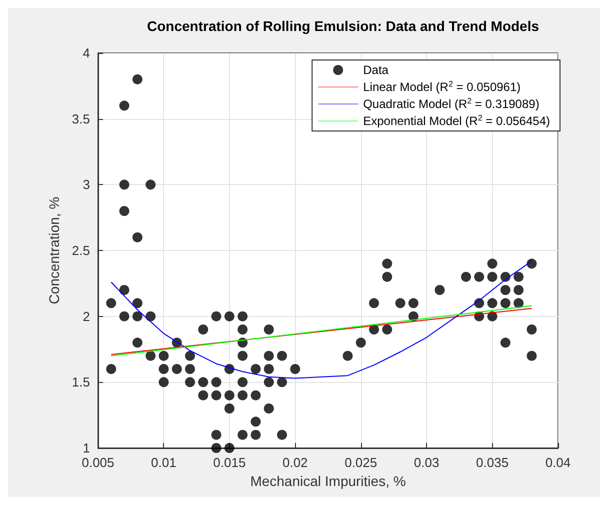 This screenshot has height=505, width=608. I want to click on x-tick-label: 0.025, so click(361, 462).